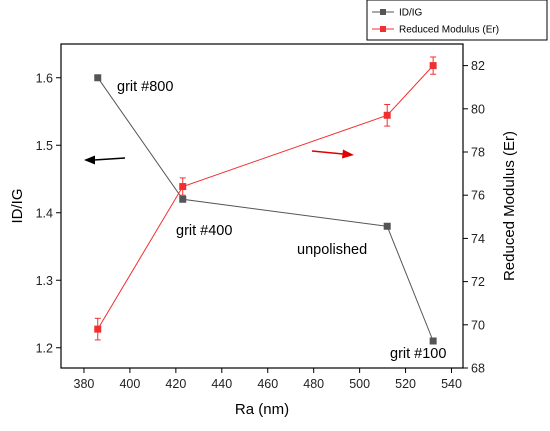 Image resolution: width=550 pixels, height=431 pixels. I want to click on legend-marker-series2, so click(383, 29).